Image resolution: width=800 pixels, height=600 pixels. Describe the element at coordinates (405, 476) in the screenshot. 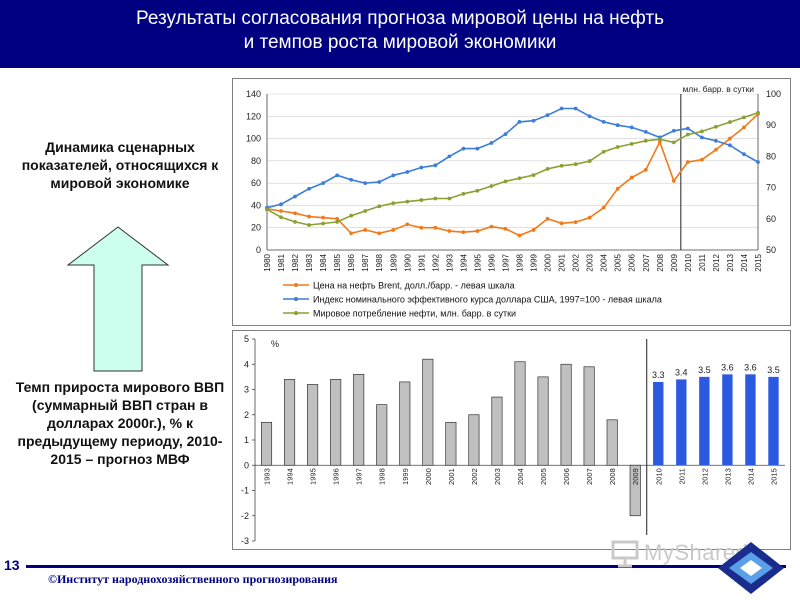

I see `x-tick-label: 1999` at that location.